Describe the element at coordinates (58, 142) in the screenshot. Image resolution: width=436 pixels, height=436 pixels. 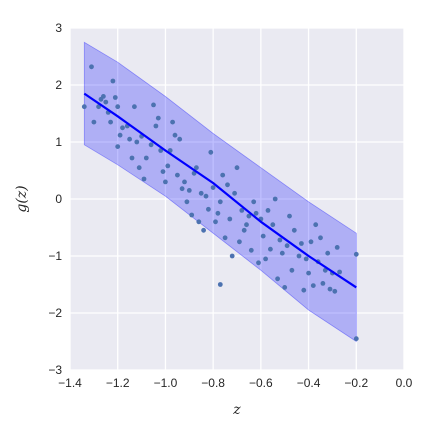
I see `y-tick-label: 1` at that location.